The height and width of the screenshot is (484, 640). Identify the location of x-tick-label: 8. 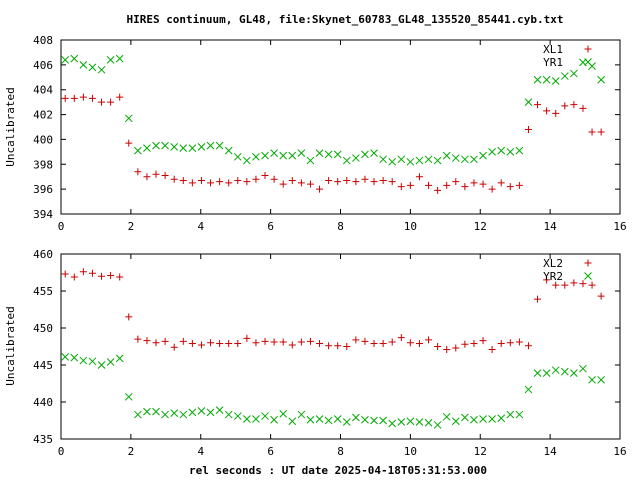
(340, 226).